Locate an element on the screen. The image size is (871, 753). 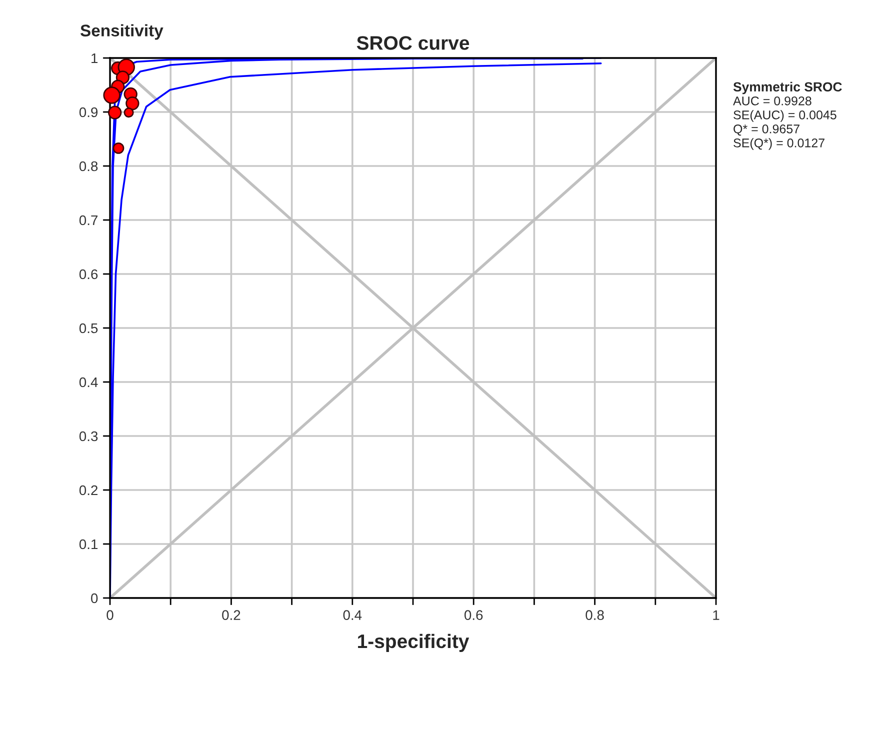
x-tick-label: 0.2 is located at coordinates (231, 615).